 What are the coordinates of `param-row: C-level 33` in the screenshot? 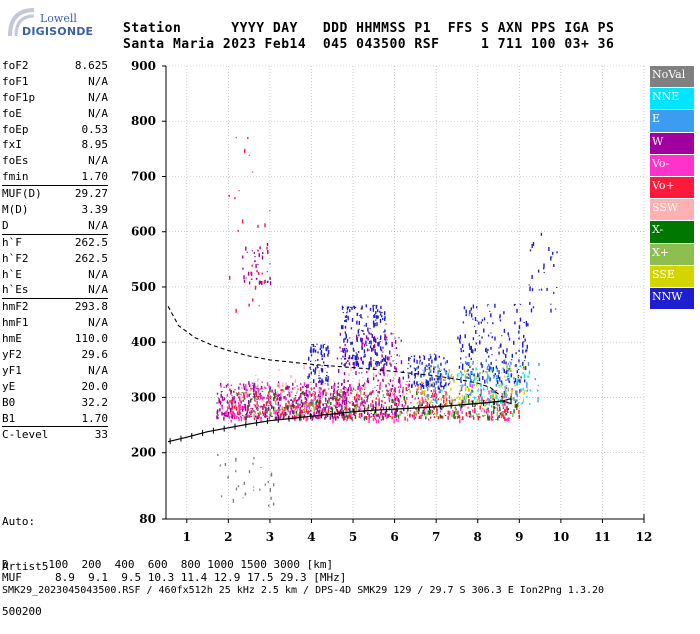 It's located at (55, 434).